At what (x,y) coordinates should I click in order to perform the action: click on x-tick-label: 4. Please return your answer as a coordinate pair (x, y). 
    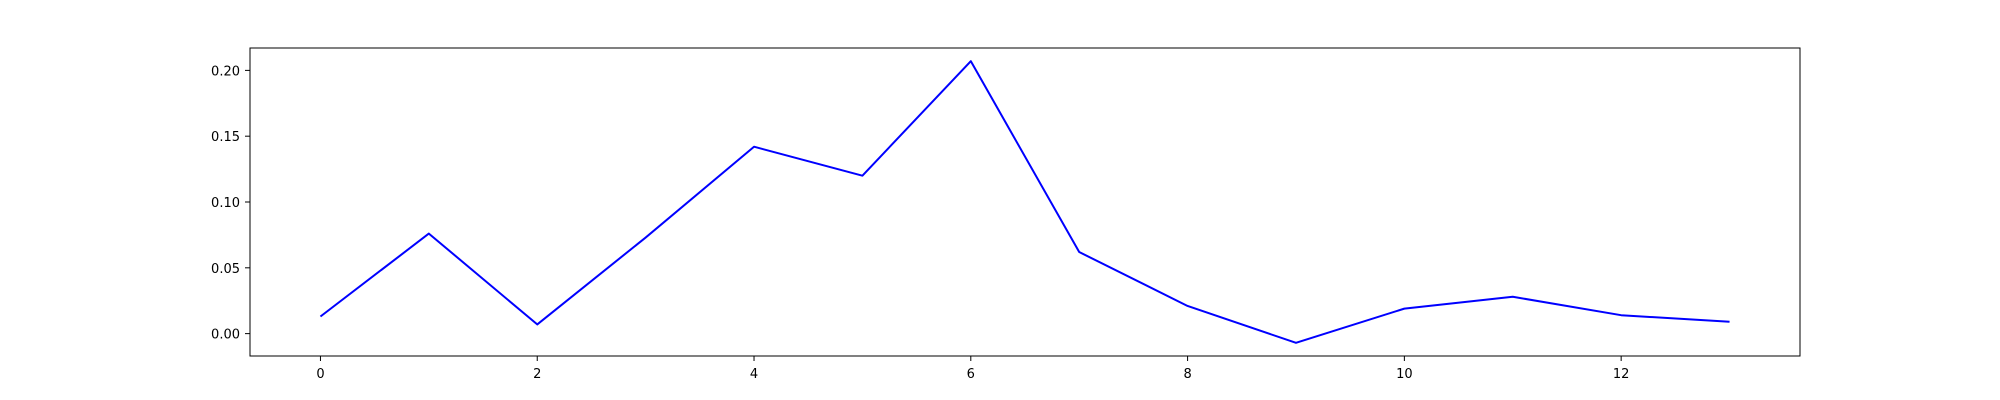
    Looking at the image, I should click on (754, 374).